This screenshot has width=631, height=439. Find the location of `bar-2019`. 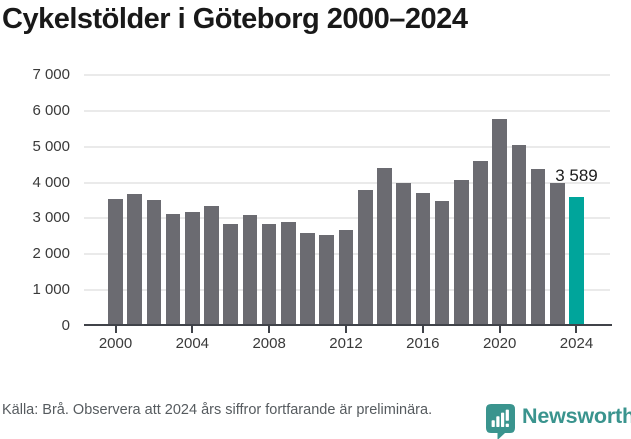

bar-2019 is located at coordinates (480, 243).